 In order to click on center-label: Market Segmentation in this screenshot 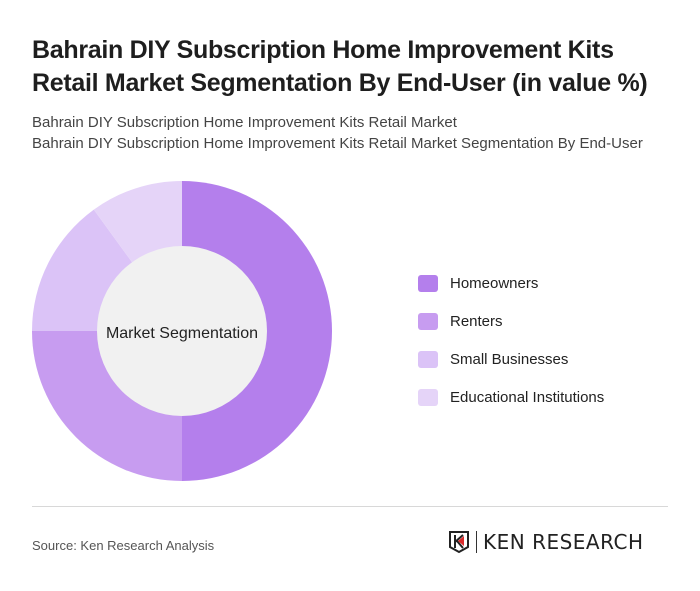, I will do `click(182, 333)`.